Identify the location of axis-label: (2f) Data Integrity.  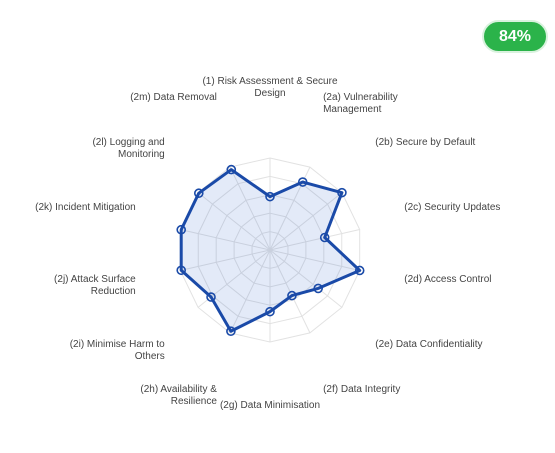
(362, 389).